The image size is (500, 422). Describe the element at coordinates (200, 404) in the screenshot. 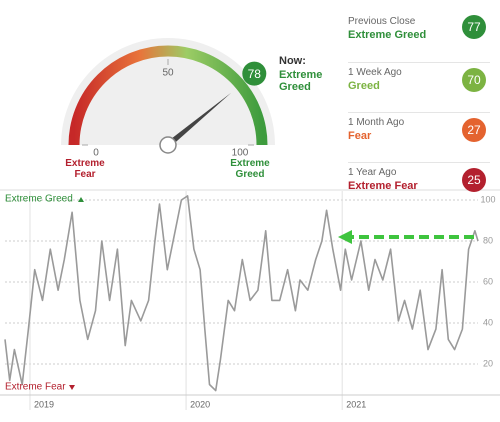

I see `x-tick-label: 2020` at that location.